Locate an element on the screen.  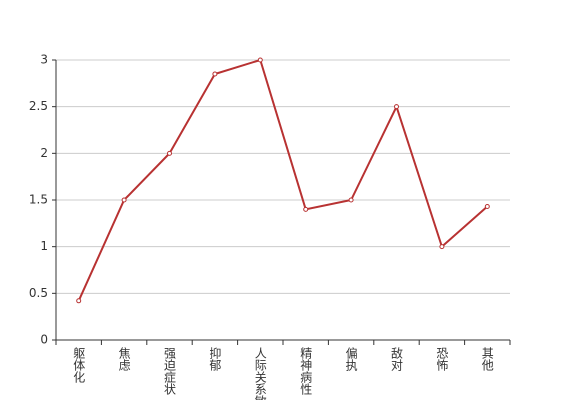
x-tick-label: 恐怖 is located at coordinates (442, 359).